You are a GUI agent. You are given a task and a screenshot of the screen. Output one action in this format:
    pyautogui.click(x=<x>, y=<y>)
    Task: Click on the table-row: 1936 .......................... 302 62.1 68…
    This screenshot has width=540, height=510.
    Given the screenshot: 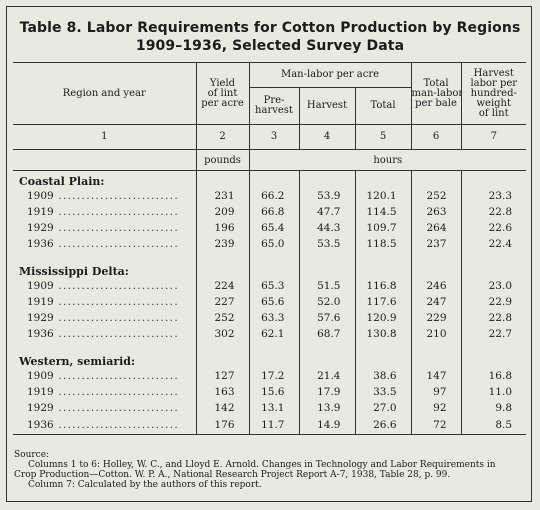 What is the action you would take?
    pyautogui.click(x=270, y=334)
    